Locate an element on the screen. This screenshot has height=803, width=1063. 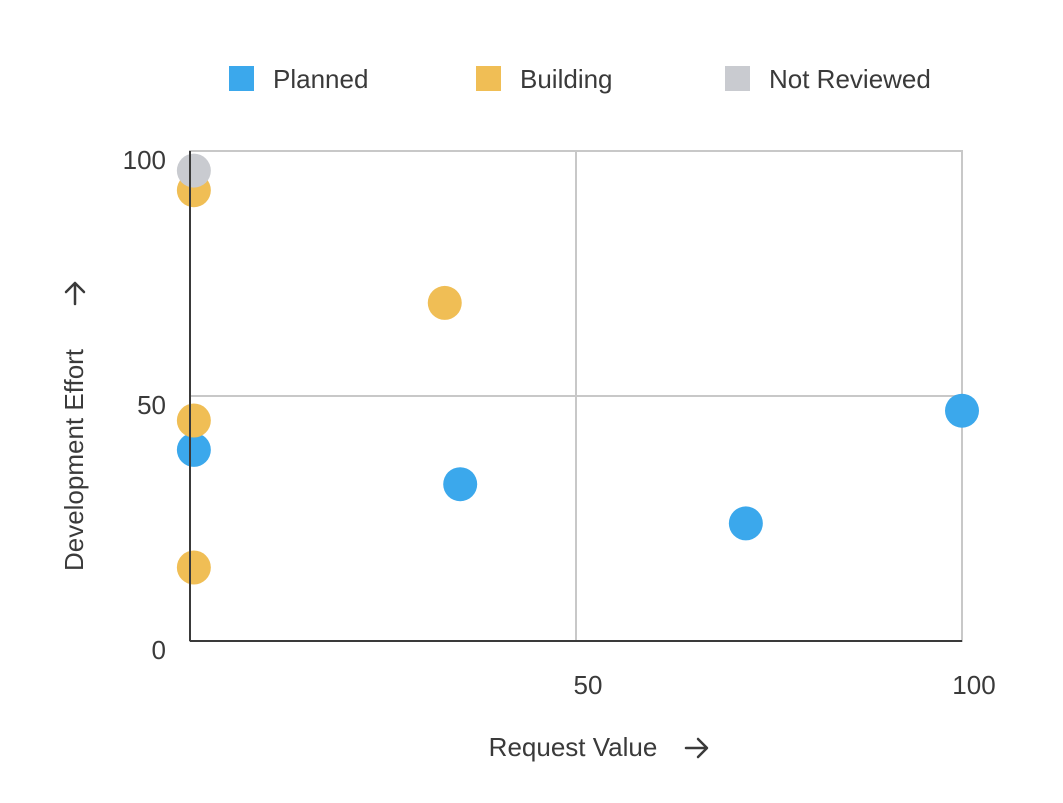
point-not-reviewed is located at coordinates (193, 170).